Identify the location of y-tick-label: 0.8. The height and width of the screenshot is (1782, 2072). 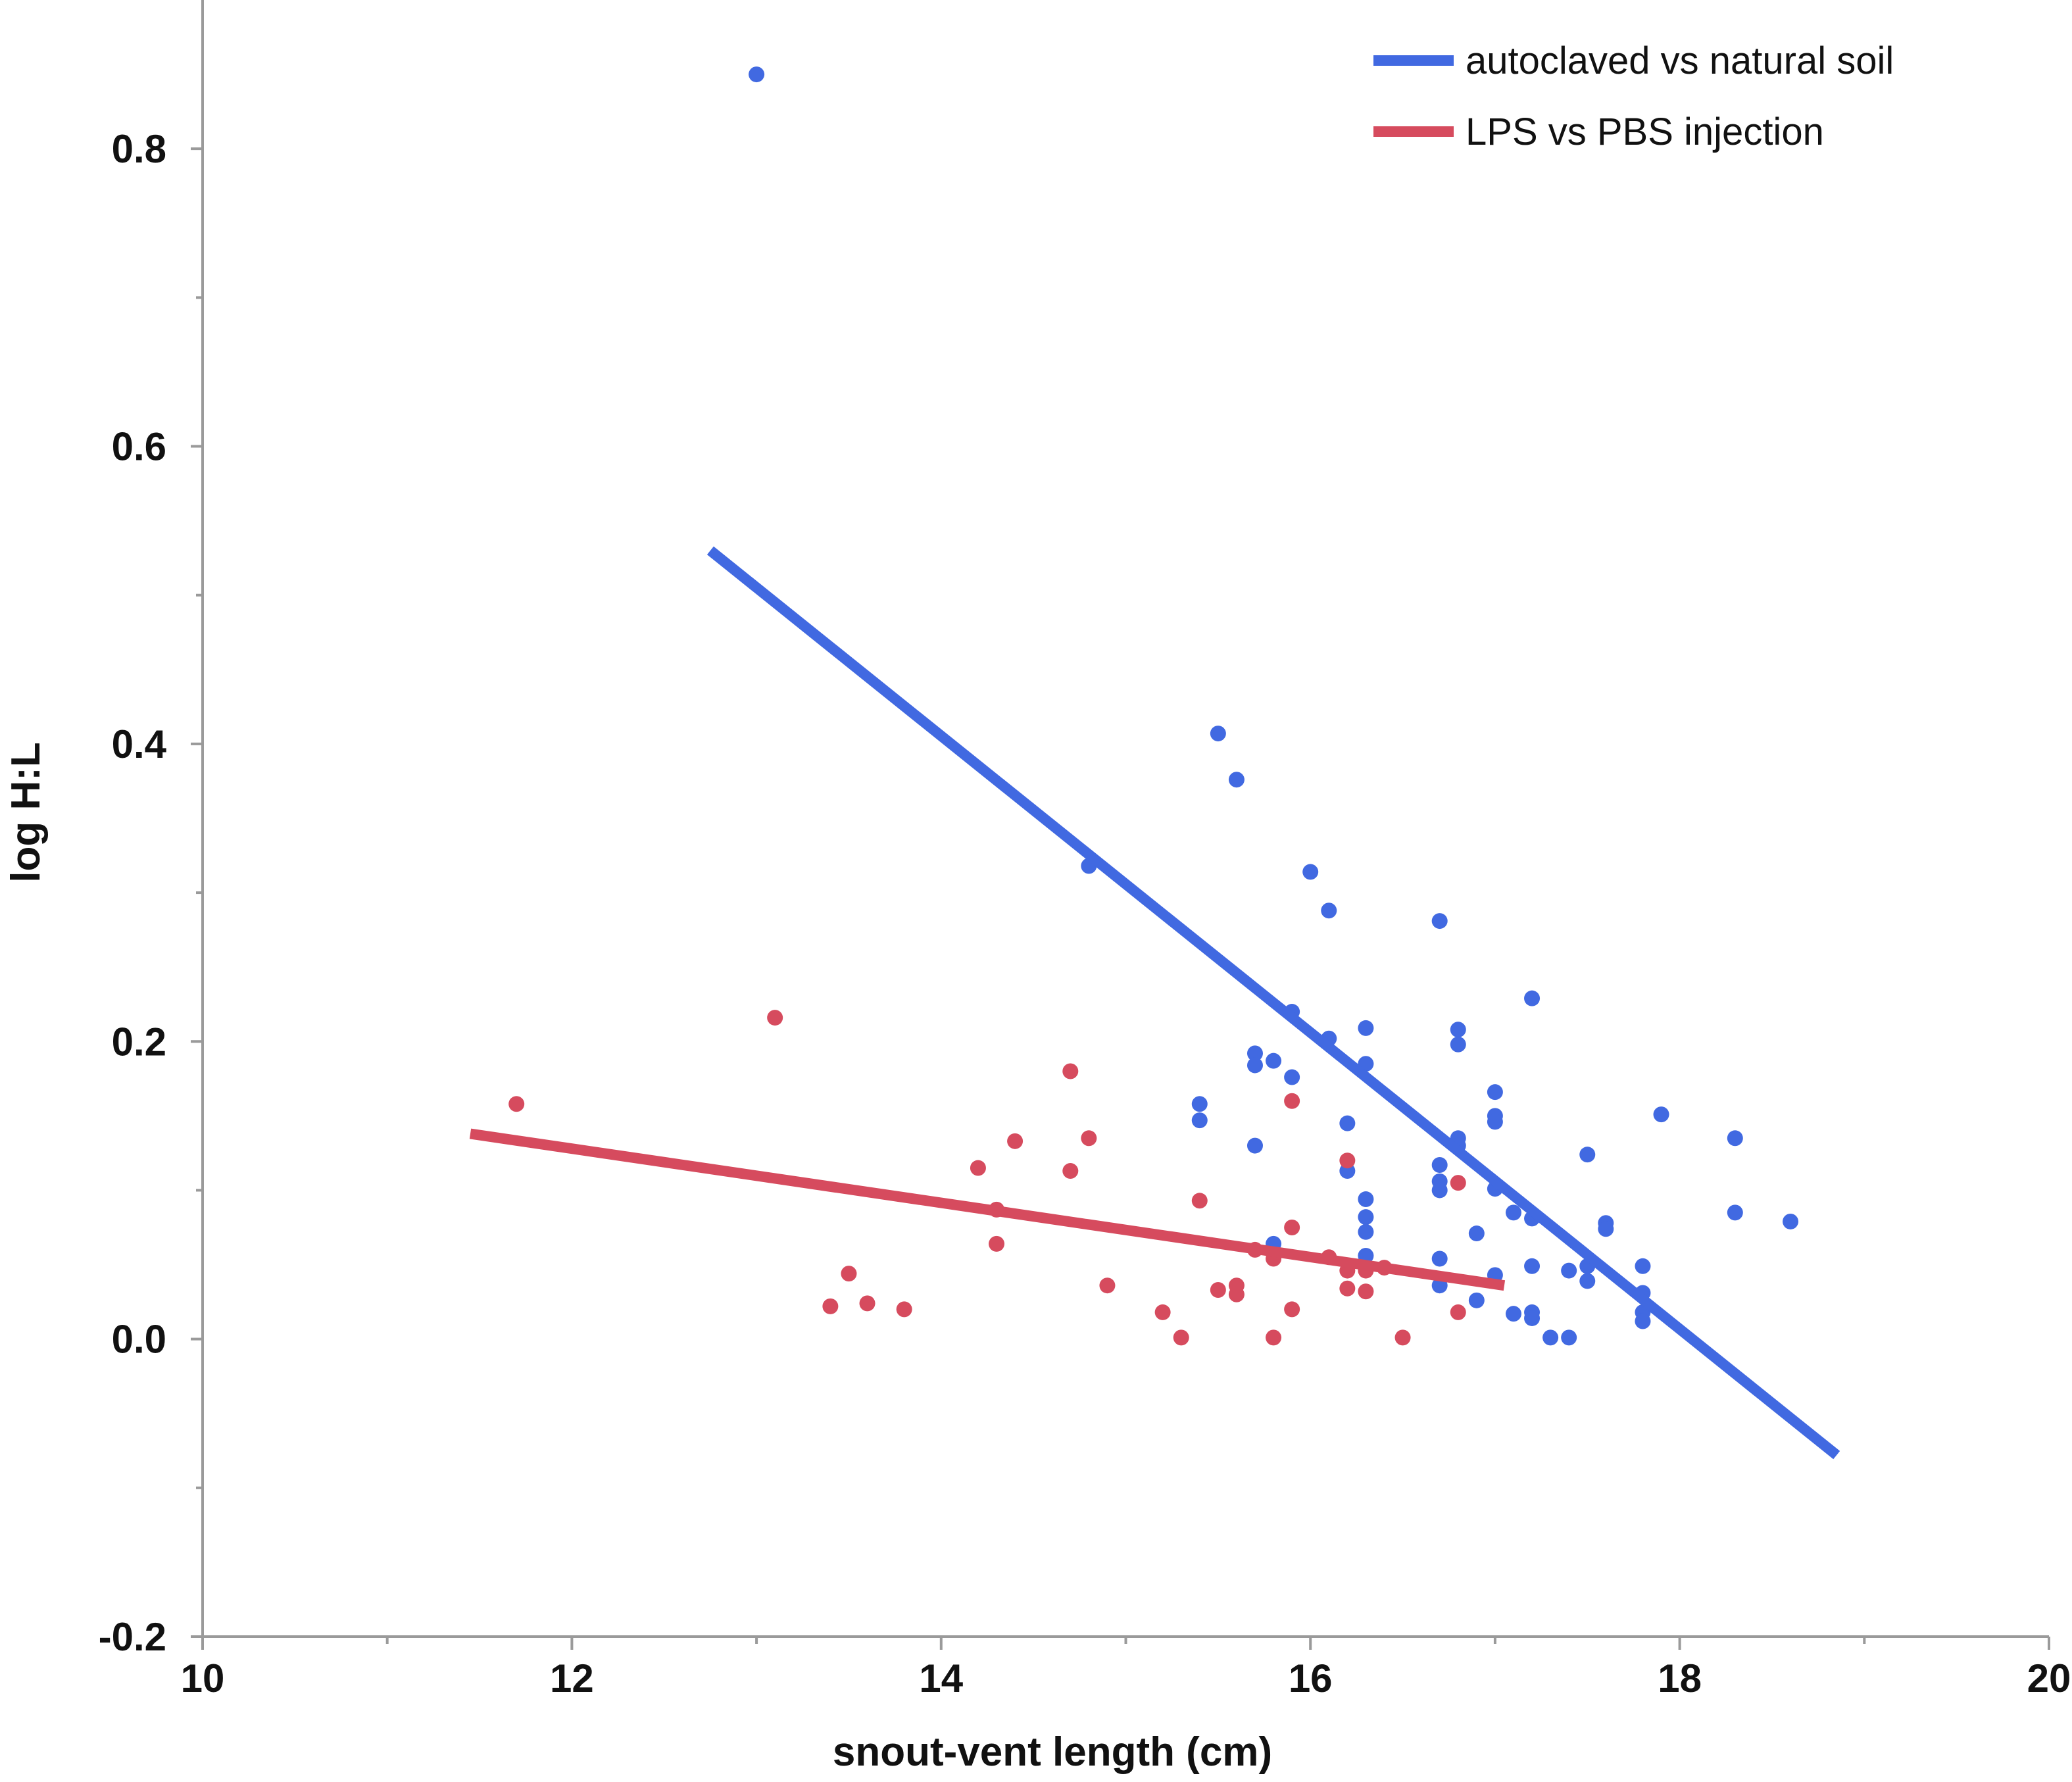
(139, 149).